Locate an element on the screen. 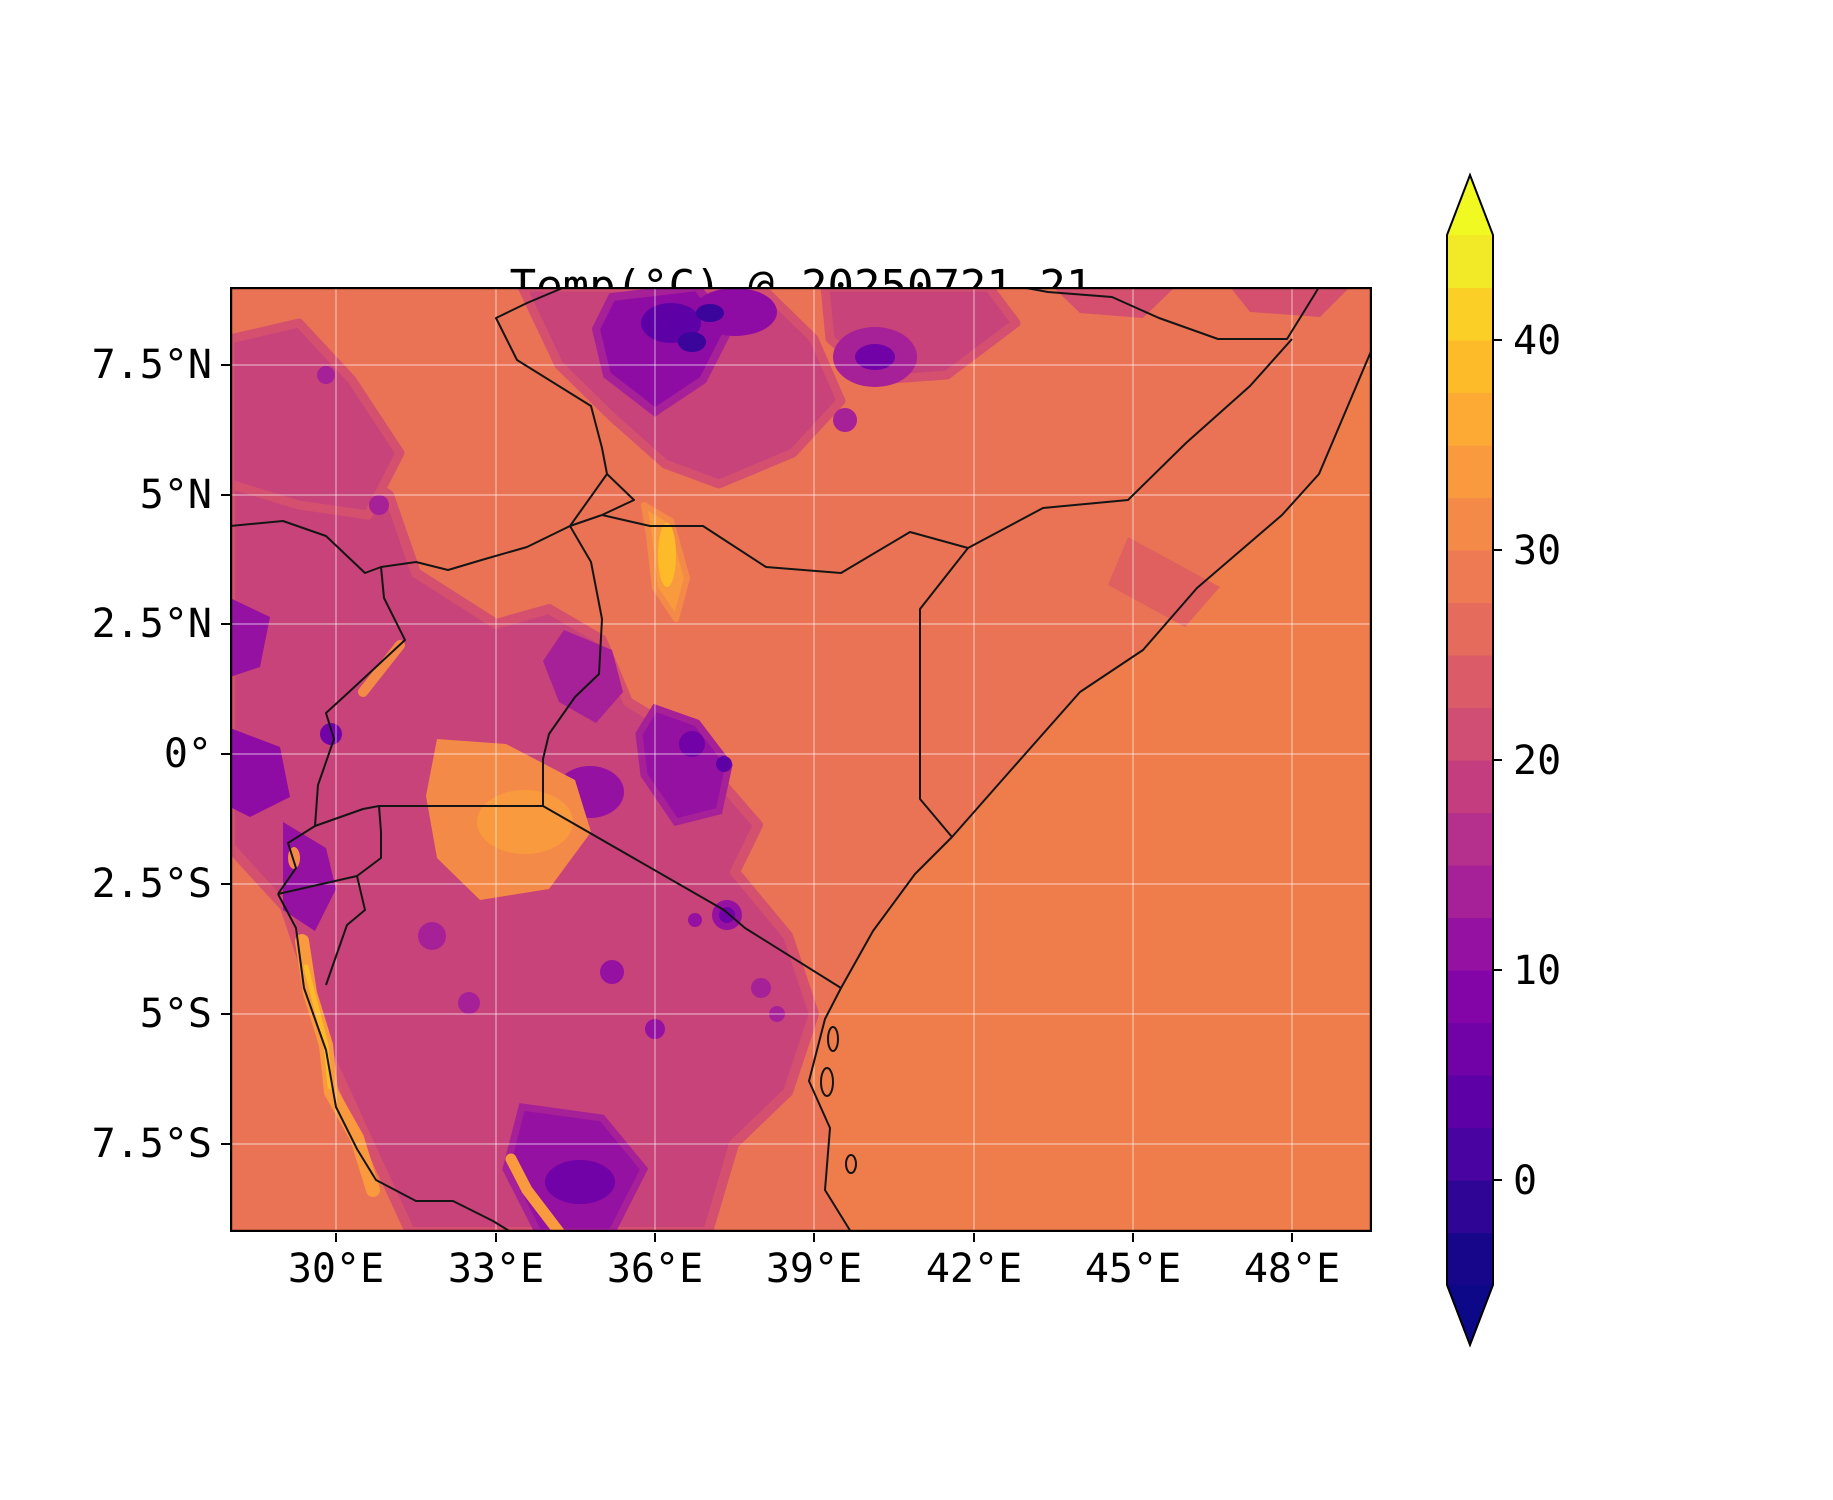 The image size is (1833, 1500). y-tick-label: 7.5°S is located at coordinates (151, 1144).